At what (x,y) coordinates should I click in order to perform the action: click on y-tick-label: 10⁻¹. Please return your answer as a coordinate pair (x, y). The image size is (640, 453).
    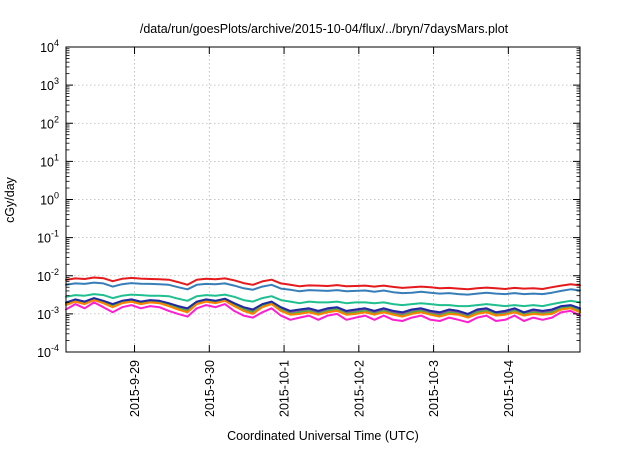
    Looking at the image, I should click on (48, 237).